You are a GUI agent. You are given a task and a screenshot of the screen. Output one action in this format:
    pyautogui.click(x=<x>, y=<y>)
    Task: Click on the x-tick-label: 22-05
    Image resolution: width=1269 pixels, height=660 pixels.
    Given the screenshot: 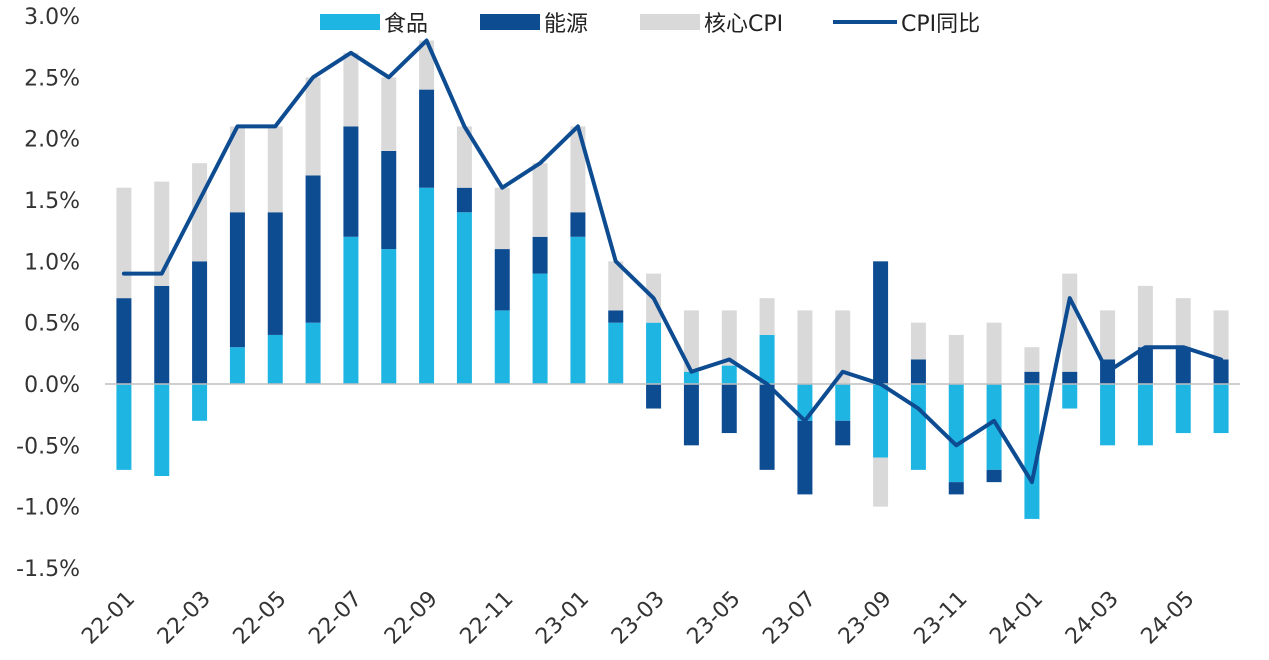 What is the action you would take?
    pyautogui.click(x=260, y=618)
    